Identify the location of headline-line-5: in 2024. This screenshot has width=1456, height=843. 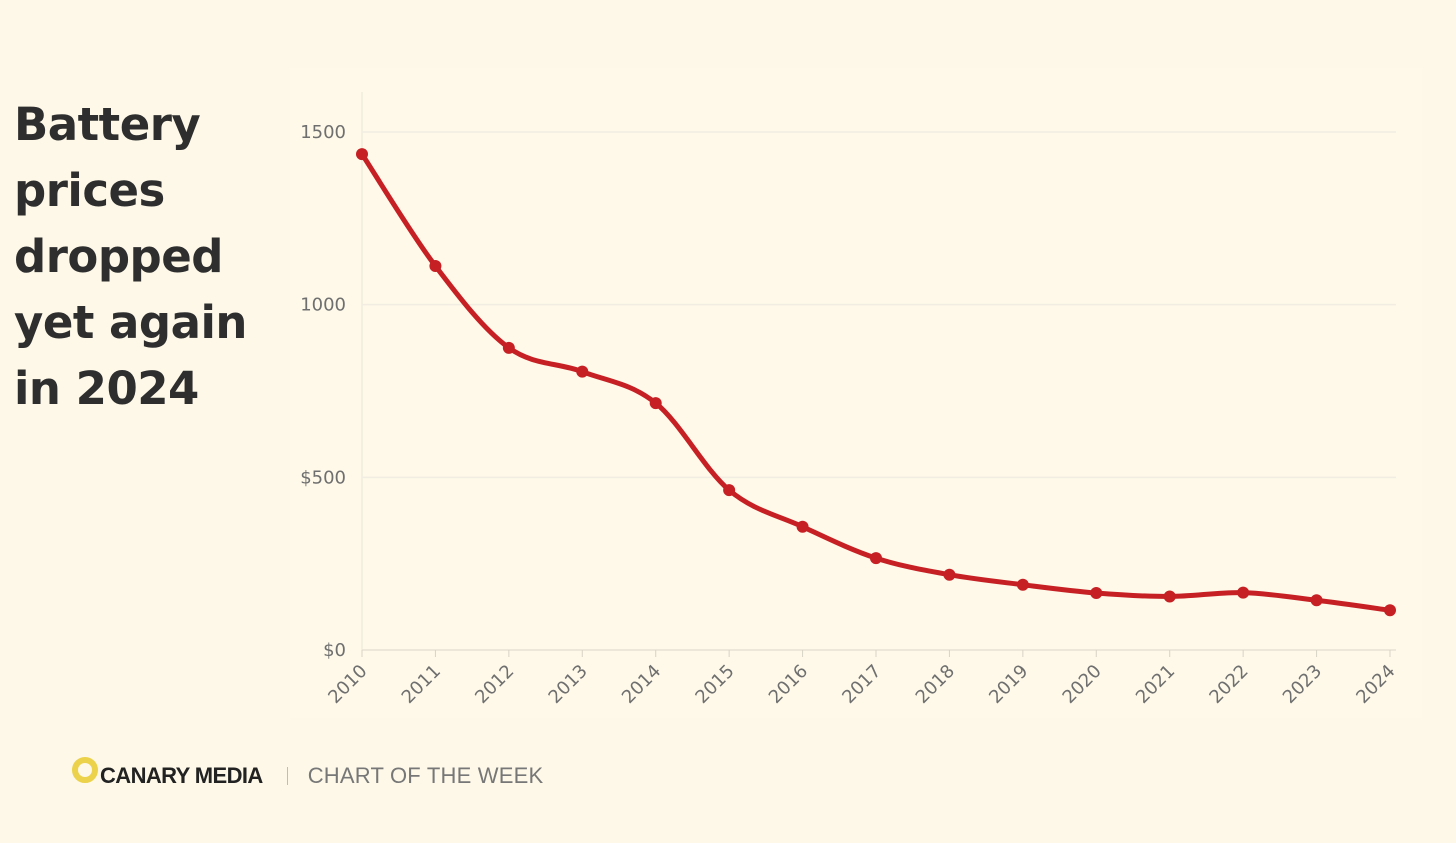
(106, 388).